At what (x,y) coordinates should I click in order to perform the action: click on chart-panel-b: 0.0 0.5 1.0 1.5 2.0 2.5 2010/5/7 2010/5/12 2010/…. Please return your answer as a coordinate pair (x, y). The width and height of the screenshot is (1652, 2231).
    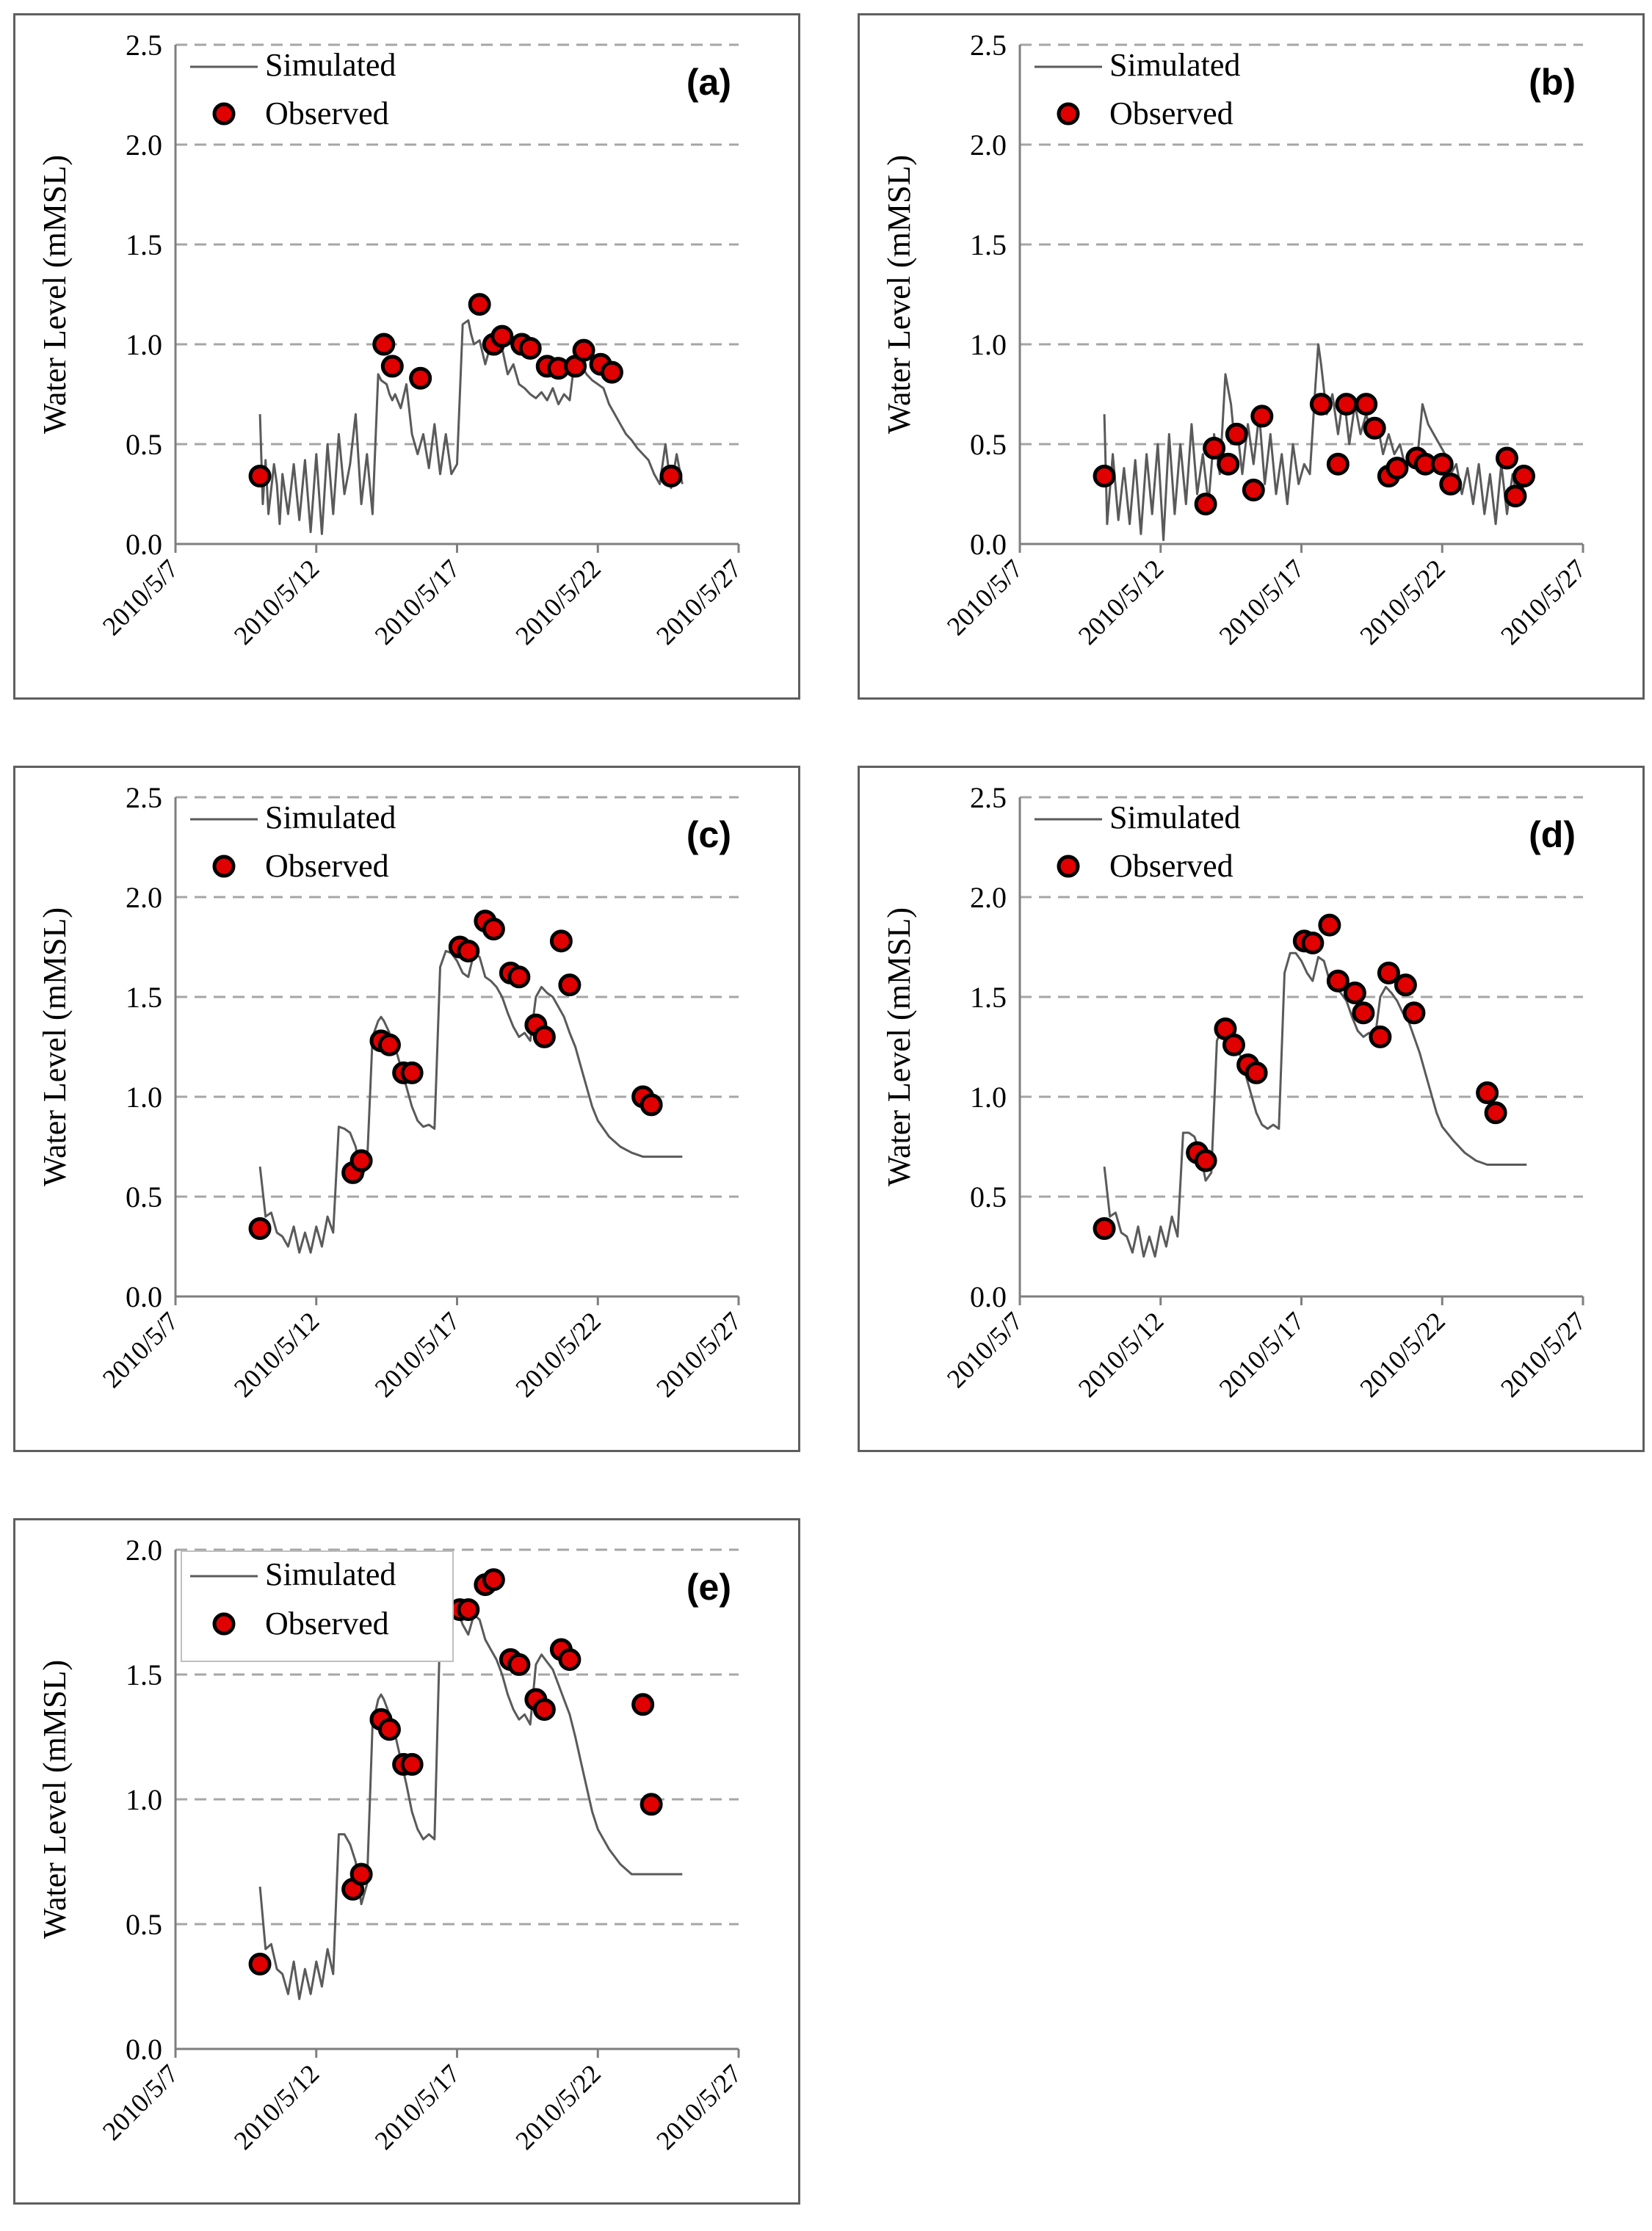
    Looking at the image, I should click on (1251, 356).